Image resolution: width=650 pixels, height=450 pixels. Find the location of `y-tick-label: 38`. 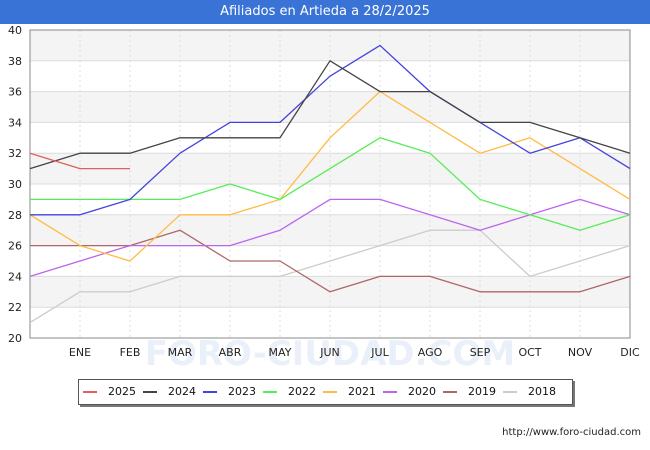

y-tick-label: 38 is located at coordinates (15, 61).